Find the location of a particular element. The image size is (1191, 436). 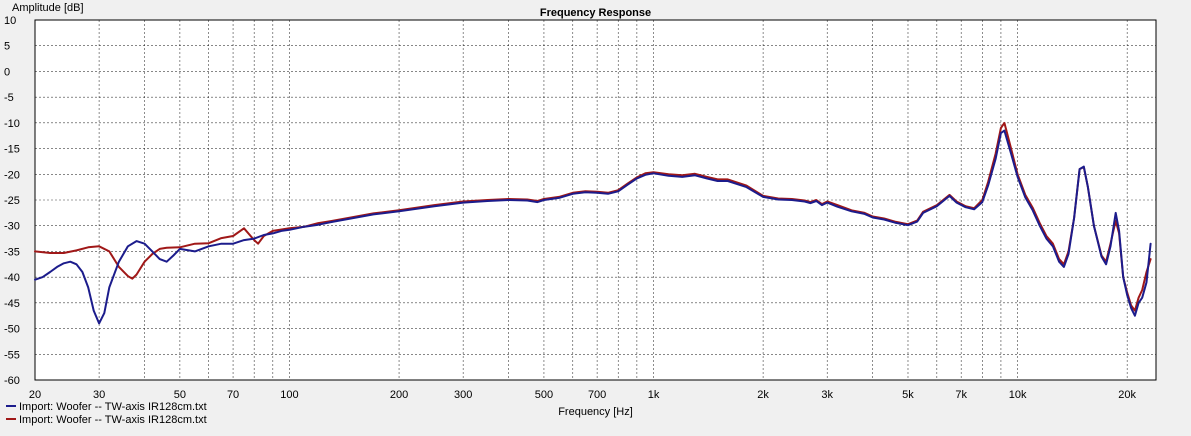

x-tick-label: 700 is located at coordinates (597, 395).